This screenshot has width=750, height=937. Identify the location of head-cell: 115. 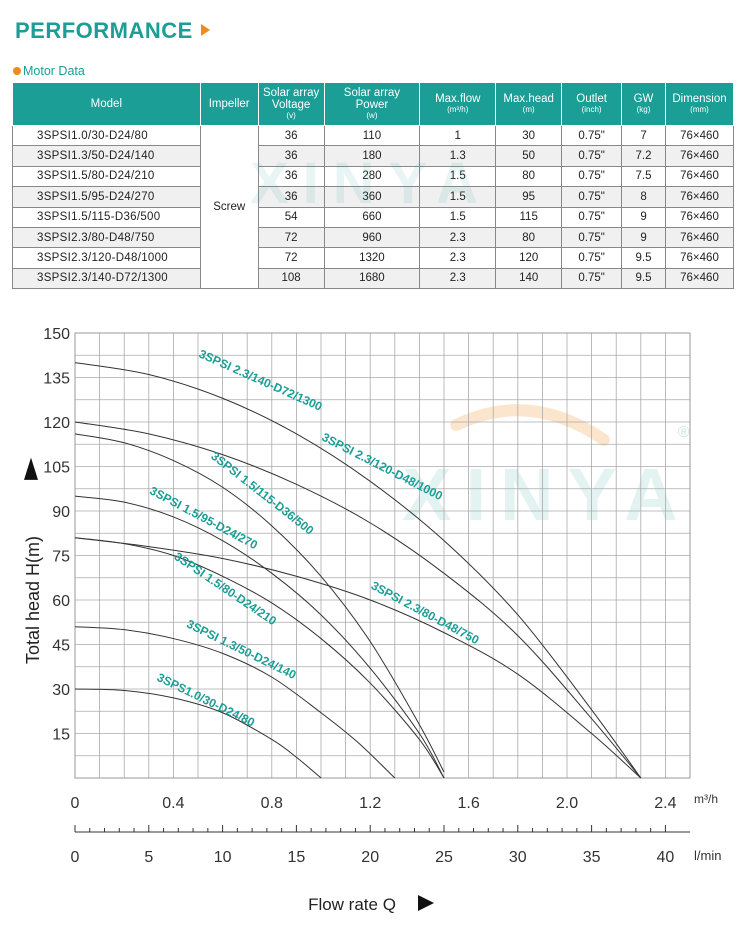
(529, 217).